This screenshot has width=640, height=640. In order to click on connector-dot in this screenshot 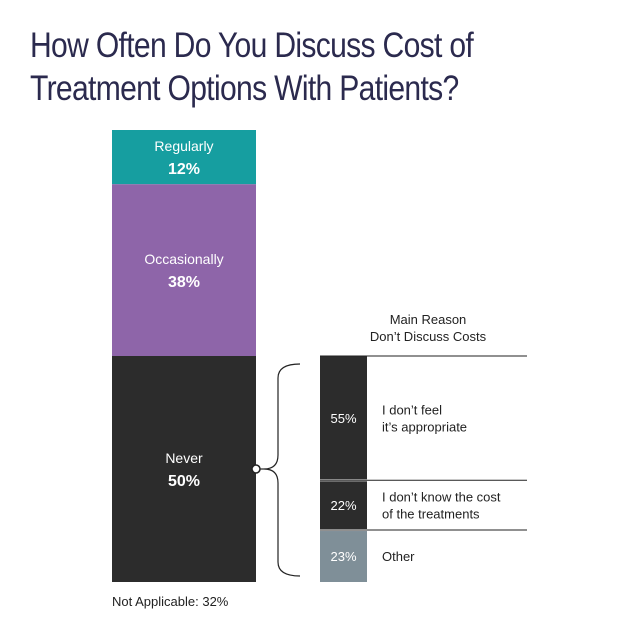, I will do `click(256, 469)`.